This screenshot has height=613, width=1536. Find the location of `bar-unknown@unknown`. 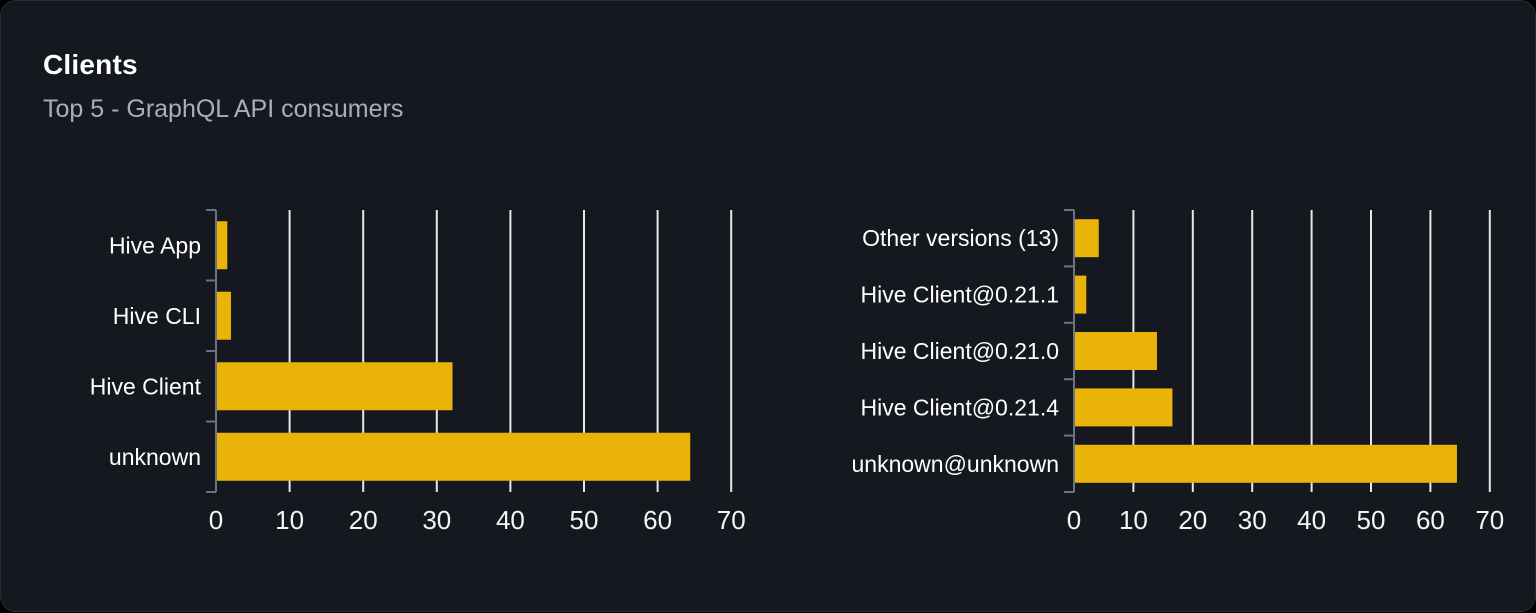

bar-unknown@unknown is located at coordinates (1266, 463).